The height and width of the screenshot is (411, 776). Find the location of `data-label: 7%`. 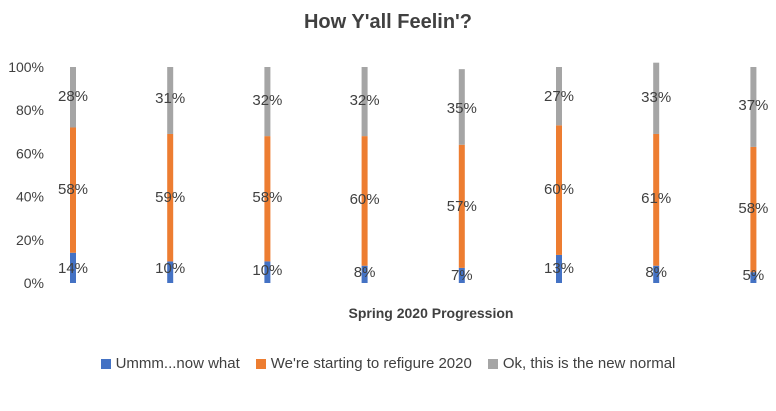

data-label: 7% is located at coordinates (462, 275).